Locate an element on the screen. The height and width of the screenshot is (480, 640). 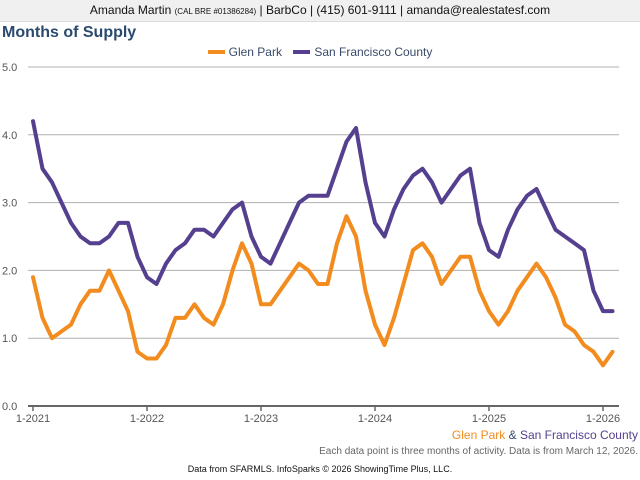
series-caption: Glen Park & San Francisco County is located at coordinates (545, 435).